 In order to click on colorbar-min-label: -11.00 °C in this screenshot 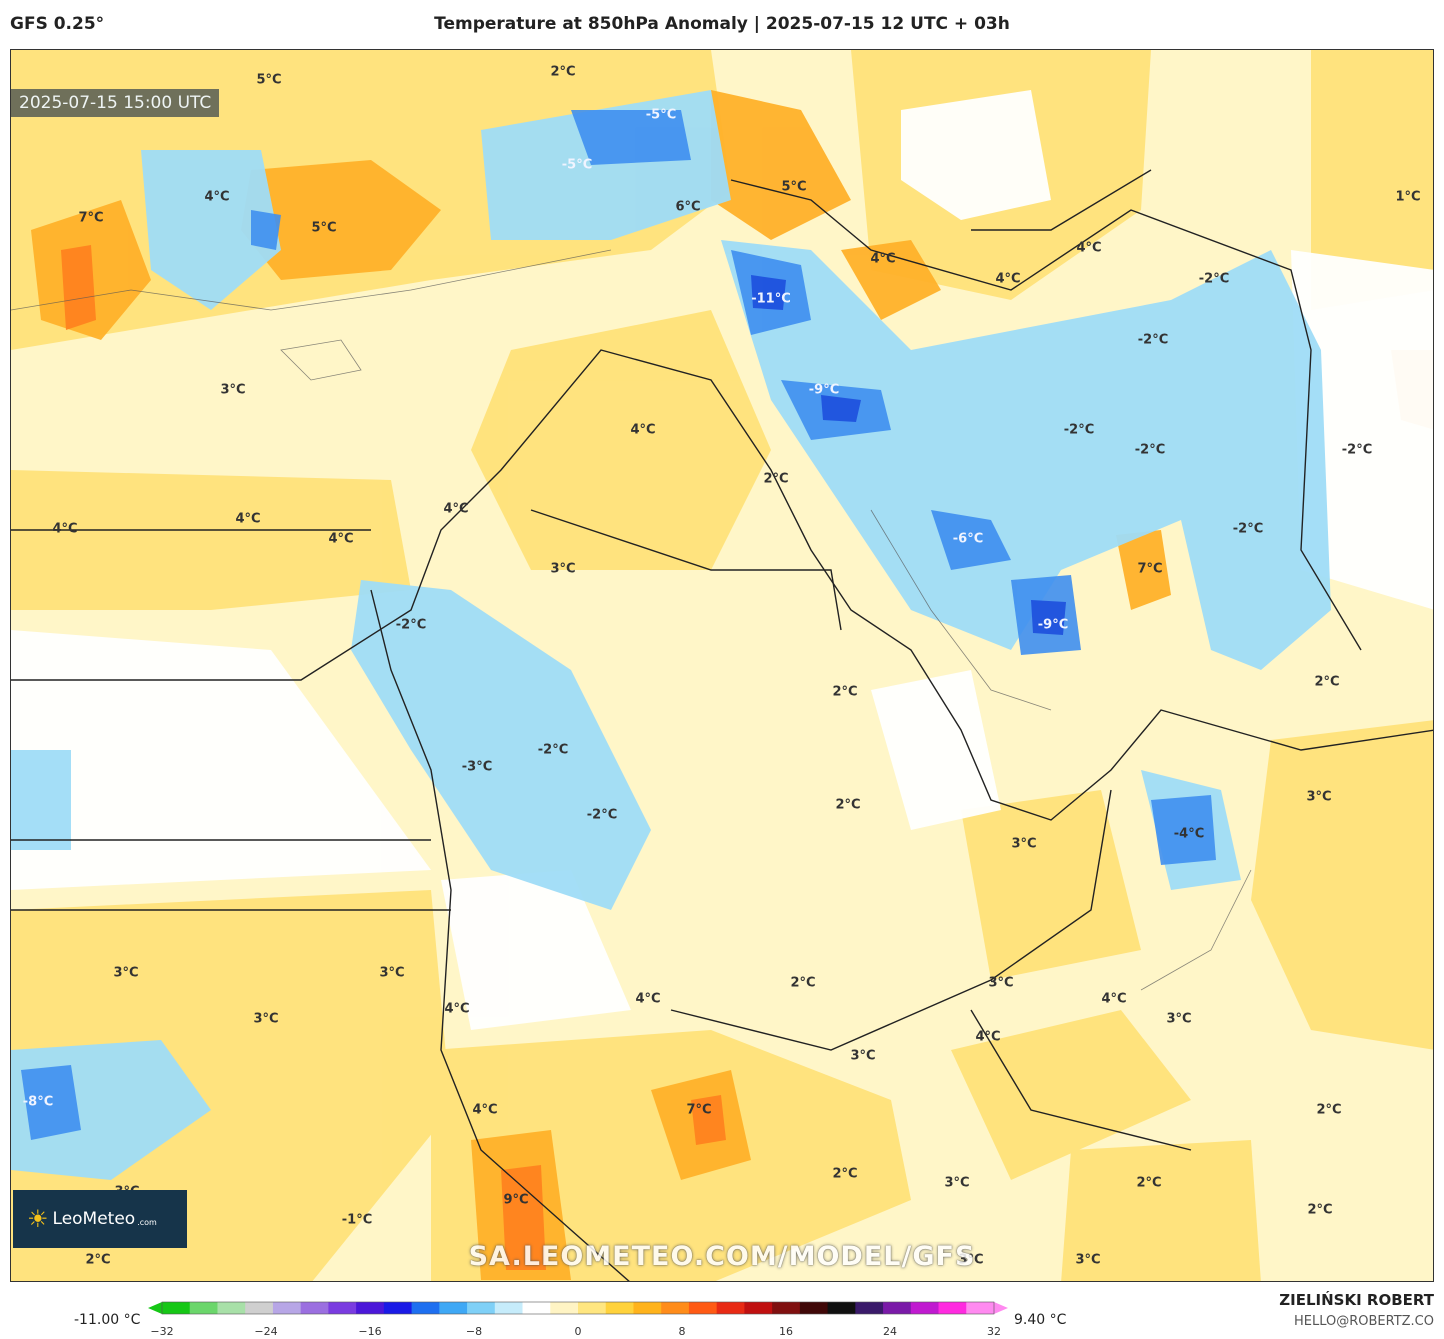, I will do `click(107, 1320)`.